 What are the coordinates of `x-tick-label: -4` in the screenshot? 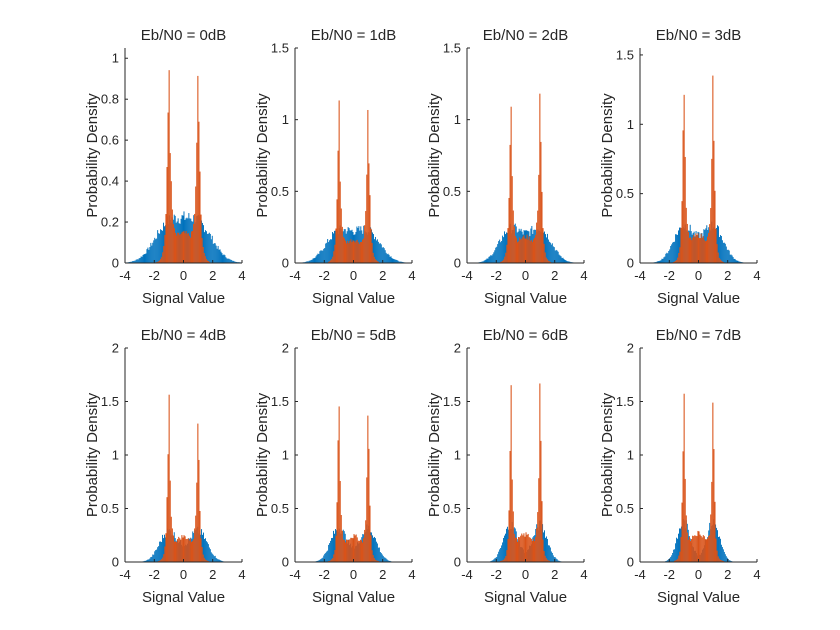 It's located at (125, 574).